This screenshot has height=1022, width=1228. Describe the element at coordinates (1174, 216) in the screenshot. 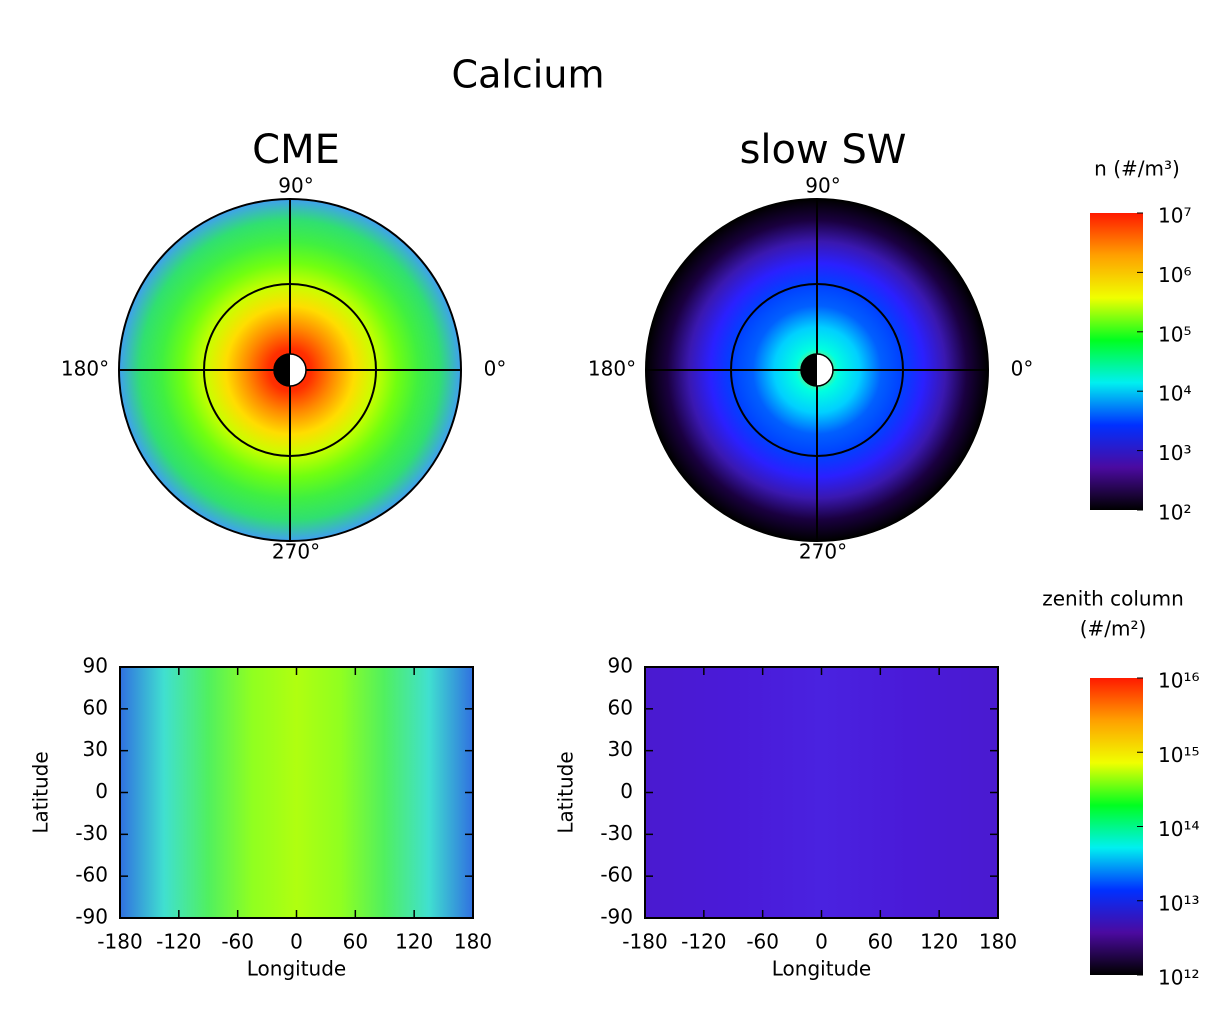

I see `colorbar-tick-label: 10⁷` at that location.